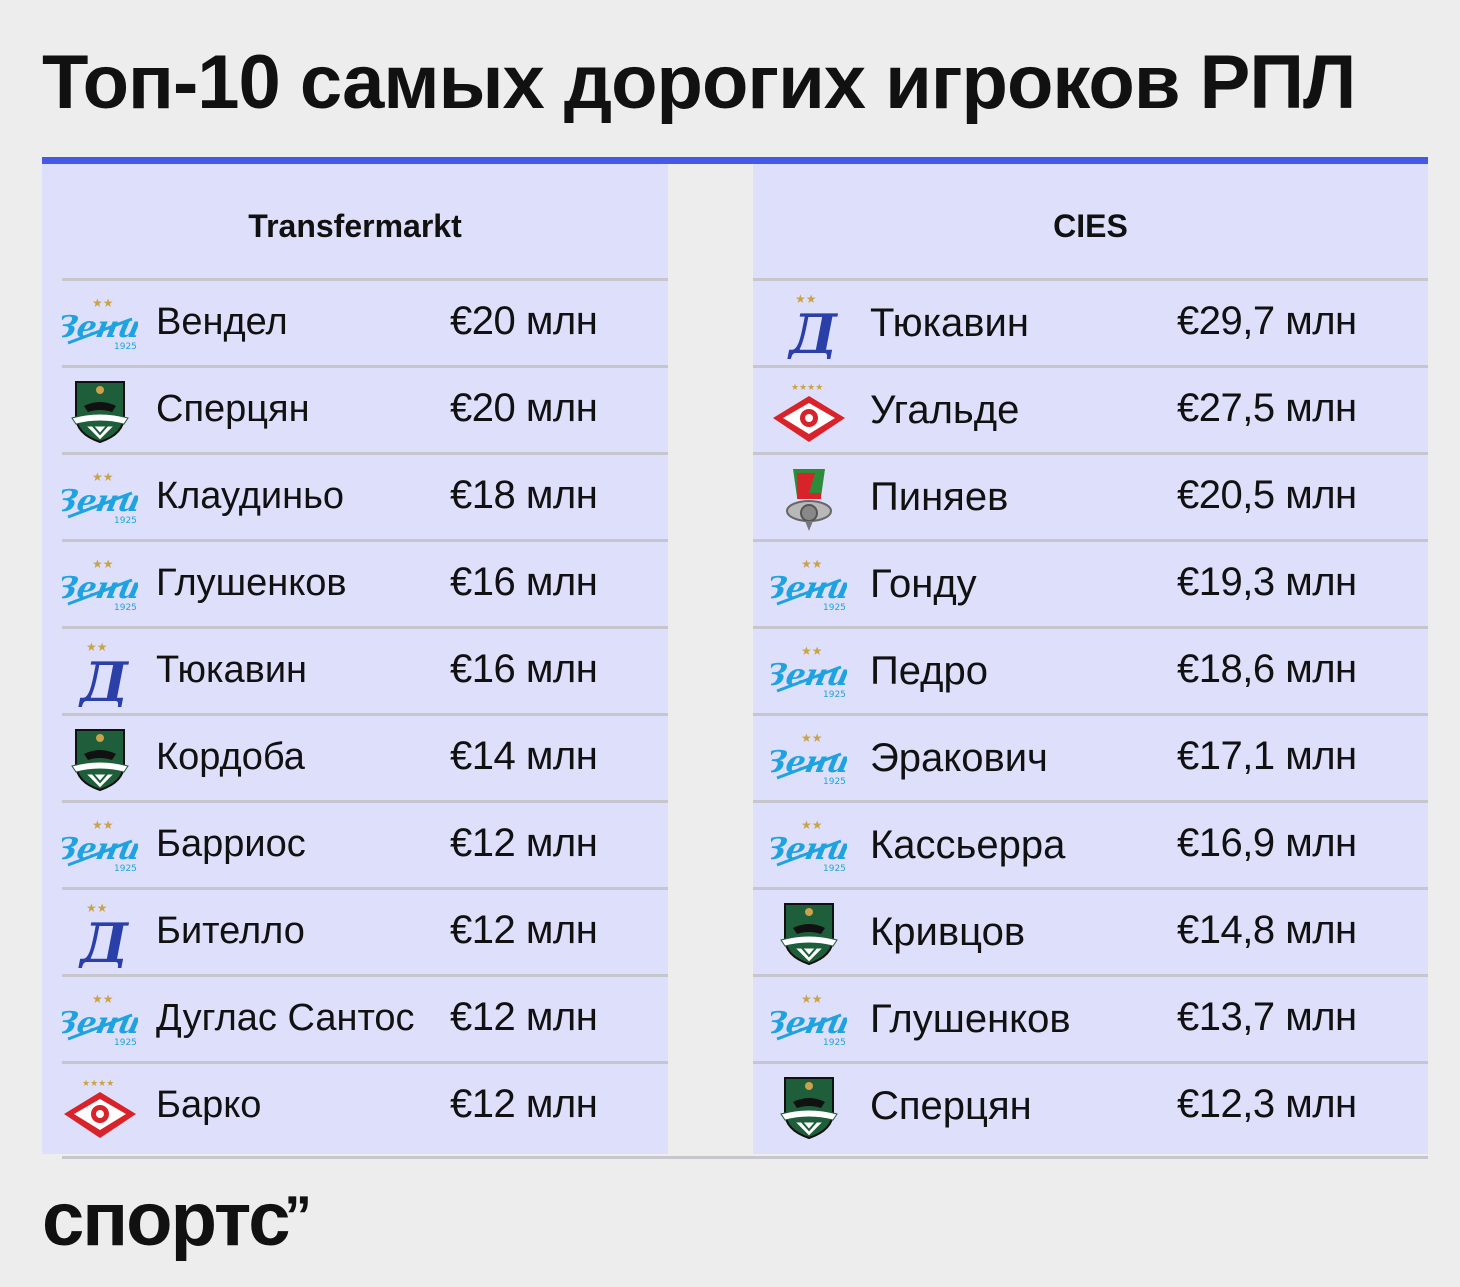  Describe the element at coordinates (365, 1104) in the screenshot. I see `transfermarkt-row: ★★★★ Барко €12 млн` at that location.